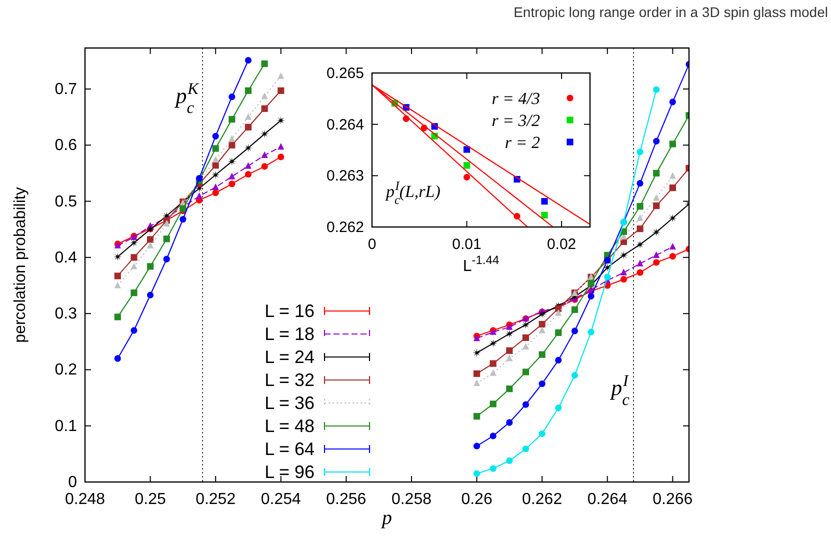 Image resolution: width=831 pixels, height=541 pixels. What do you see at coordinates (289, 311) in the screenshot?
I see `legend-label: L = 16` at bounding box center [289, 311].